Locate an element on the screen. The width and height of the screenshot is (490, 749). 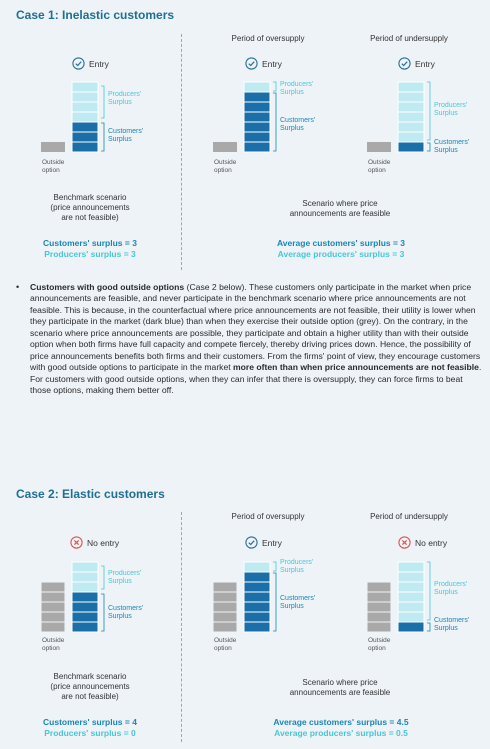
case1-benchmark-badge: Entry is located at coordinates (90, 63).